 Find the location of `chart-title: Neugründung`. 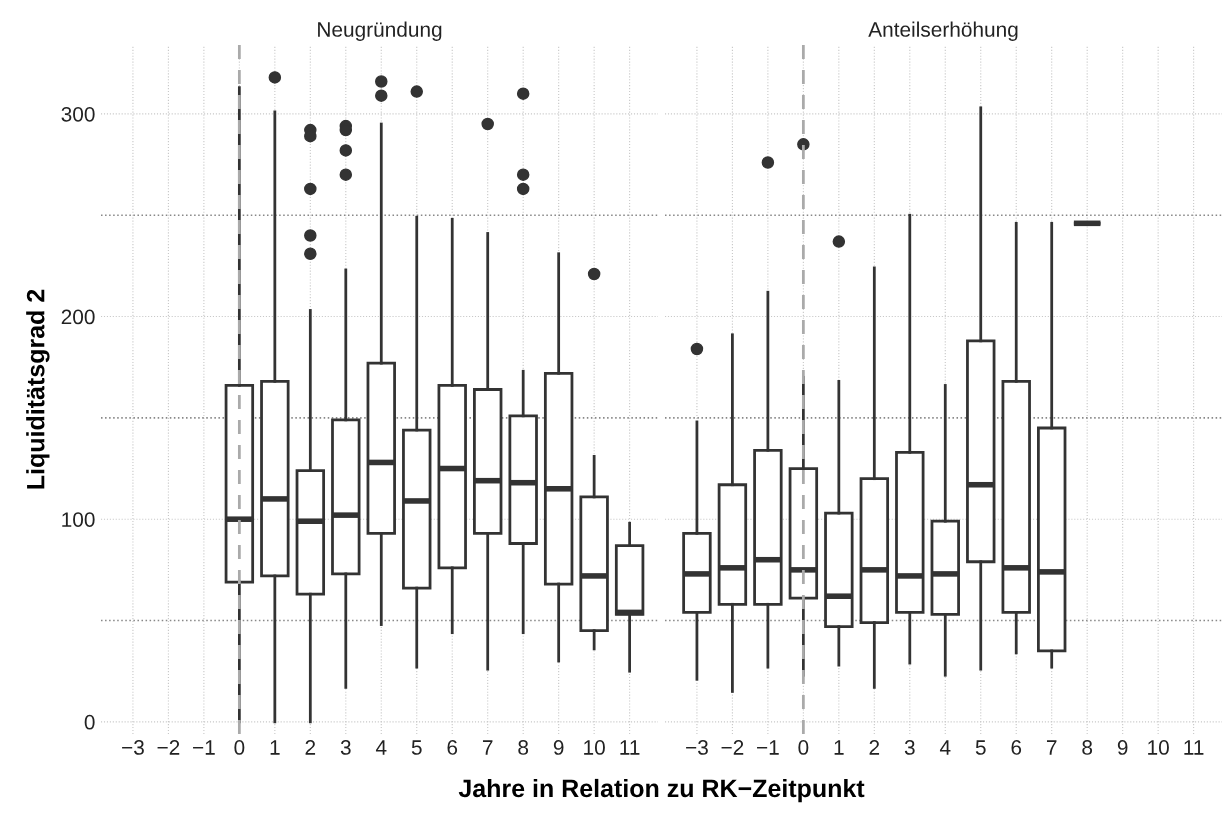

chart-title: Neugründung is located at coordinates (380, 31).